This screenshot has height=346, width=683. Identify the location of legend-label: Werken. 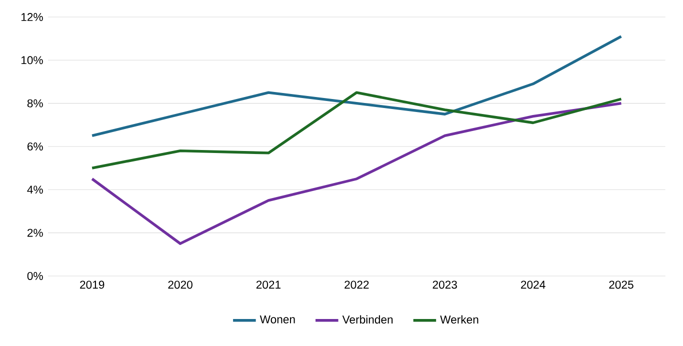
(459, 319).